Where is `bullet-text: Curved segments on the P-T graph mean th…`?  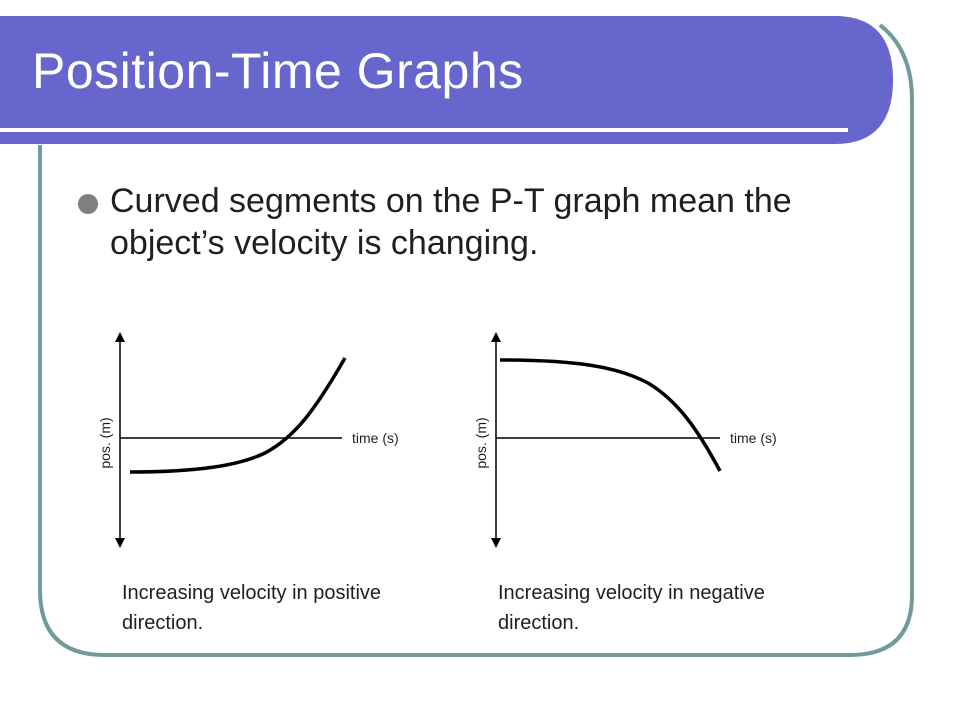 bullet-text: Curved segments on the P-T graph mean th… is located at coordinates (451, 222).